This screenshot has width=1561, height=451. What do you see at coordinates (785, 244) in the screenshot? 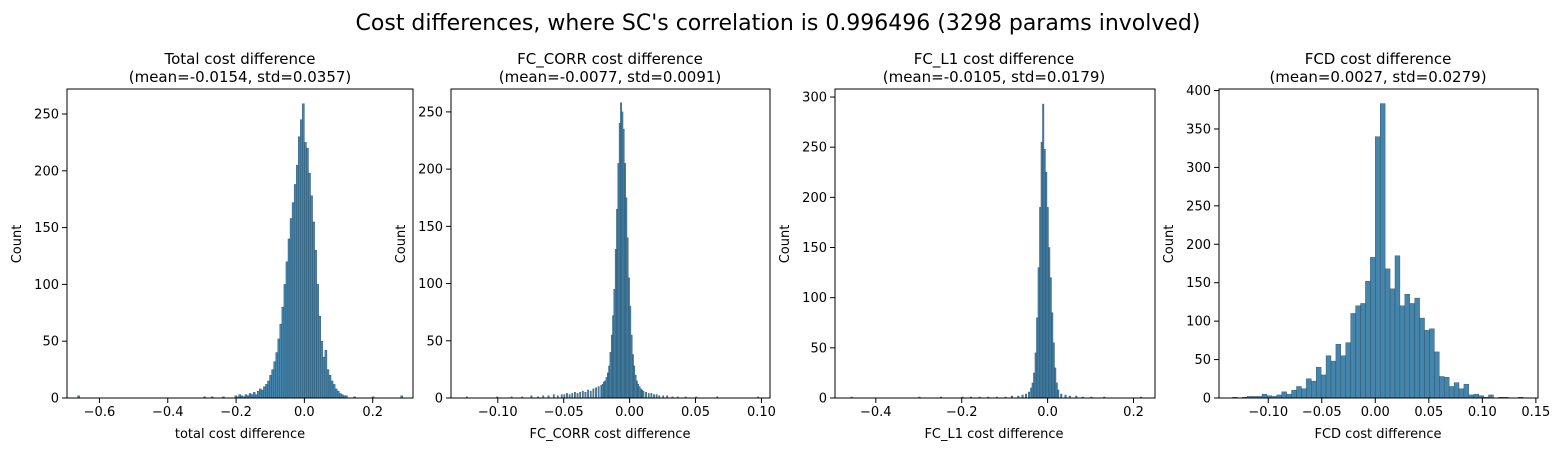
I see `y-axis-label: Count` at bounding box center [785, 244].